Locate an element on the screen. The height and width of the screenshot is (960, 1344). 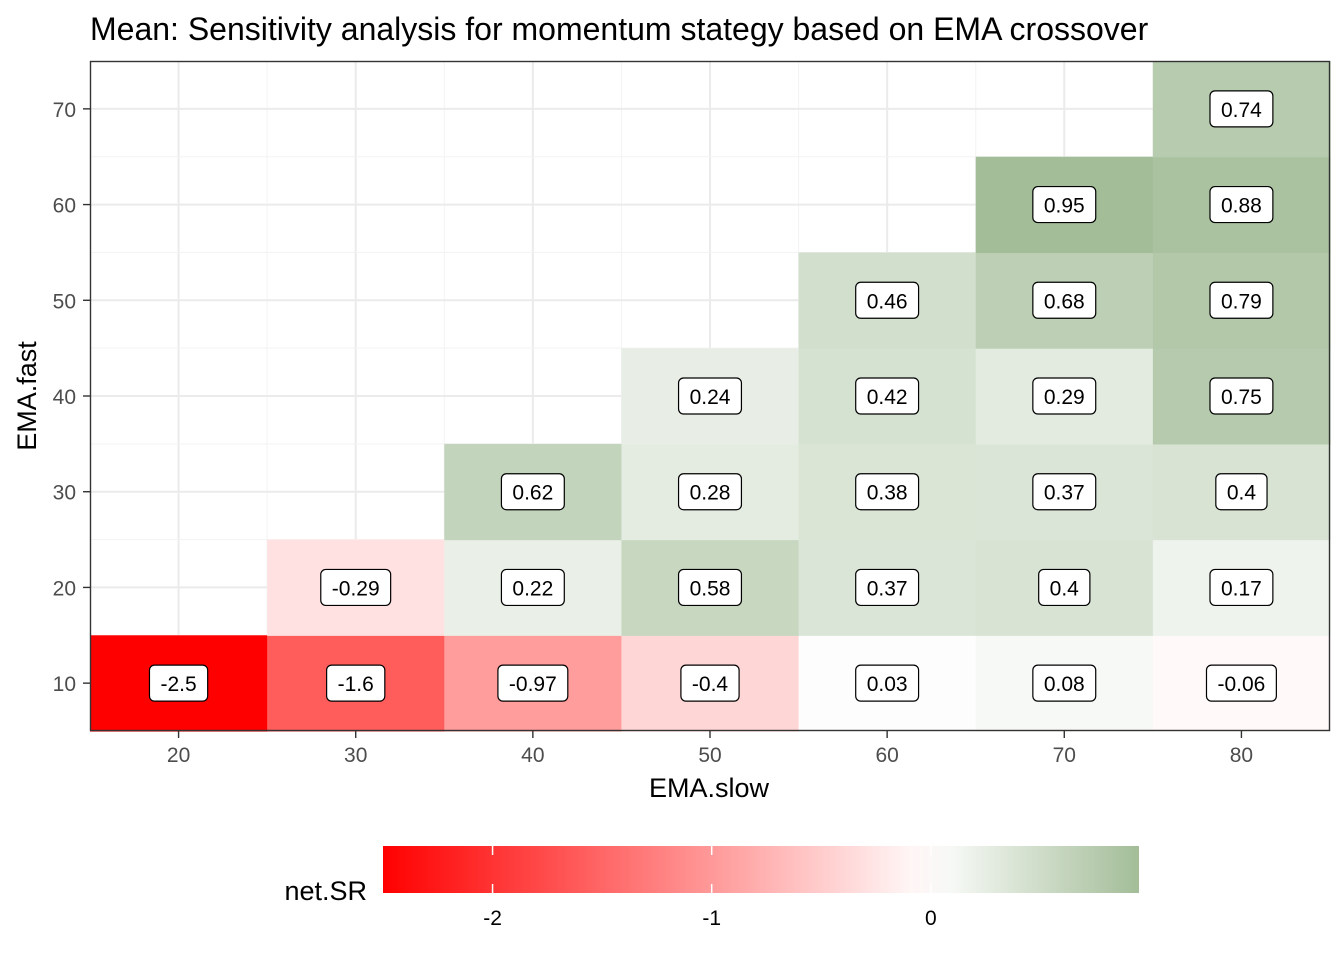
cell-label: 0.42 is located at coordinates (887, 396).